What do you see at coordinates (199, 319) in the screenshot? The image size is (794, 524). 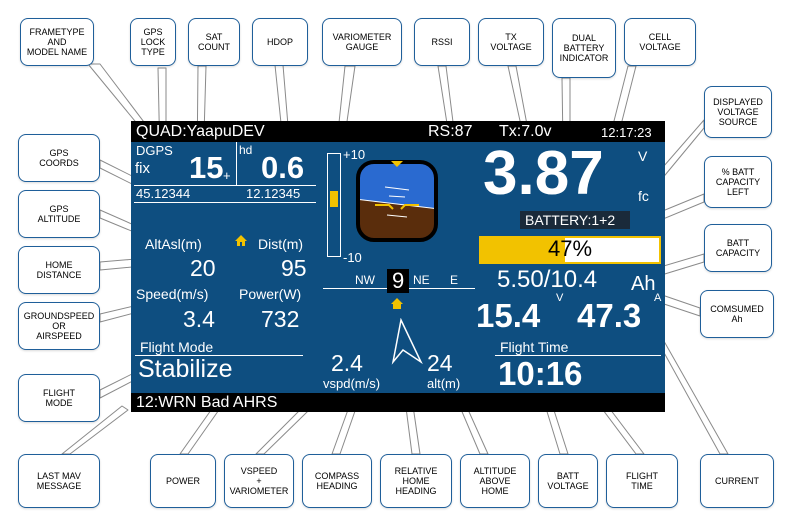 I see `speed-value: 3.4` at bounding box center [199, 319].